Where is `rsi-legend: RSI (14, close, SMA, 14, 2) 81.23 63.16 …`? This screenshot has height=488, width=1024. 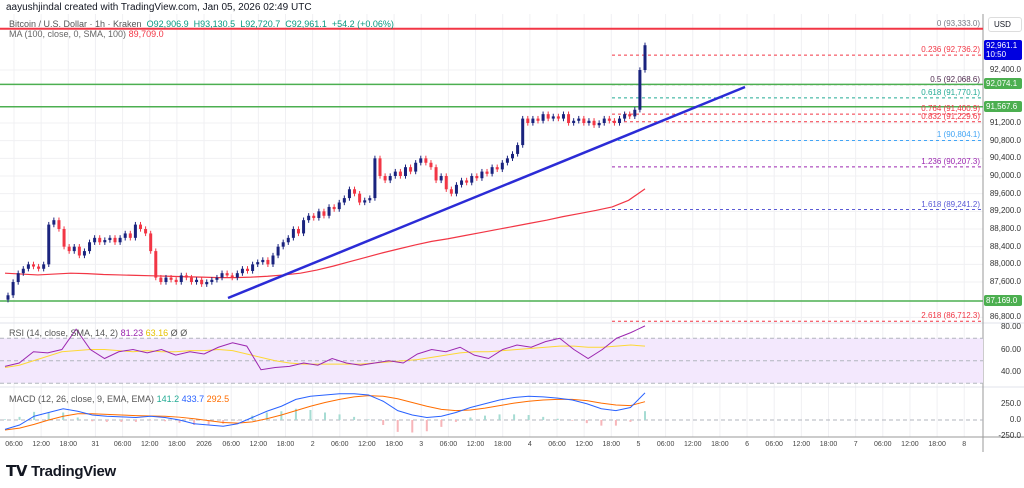 rsi-legend: RSI (14, close, SMA, 14, 2) 81.23 63.16 … is located at coordinates (98, 333).